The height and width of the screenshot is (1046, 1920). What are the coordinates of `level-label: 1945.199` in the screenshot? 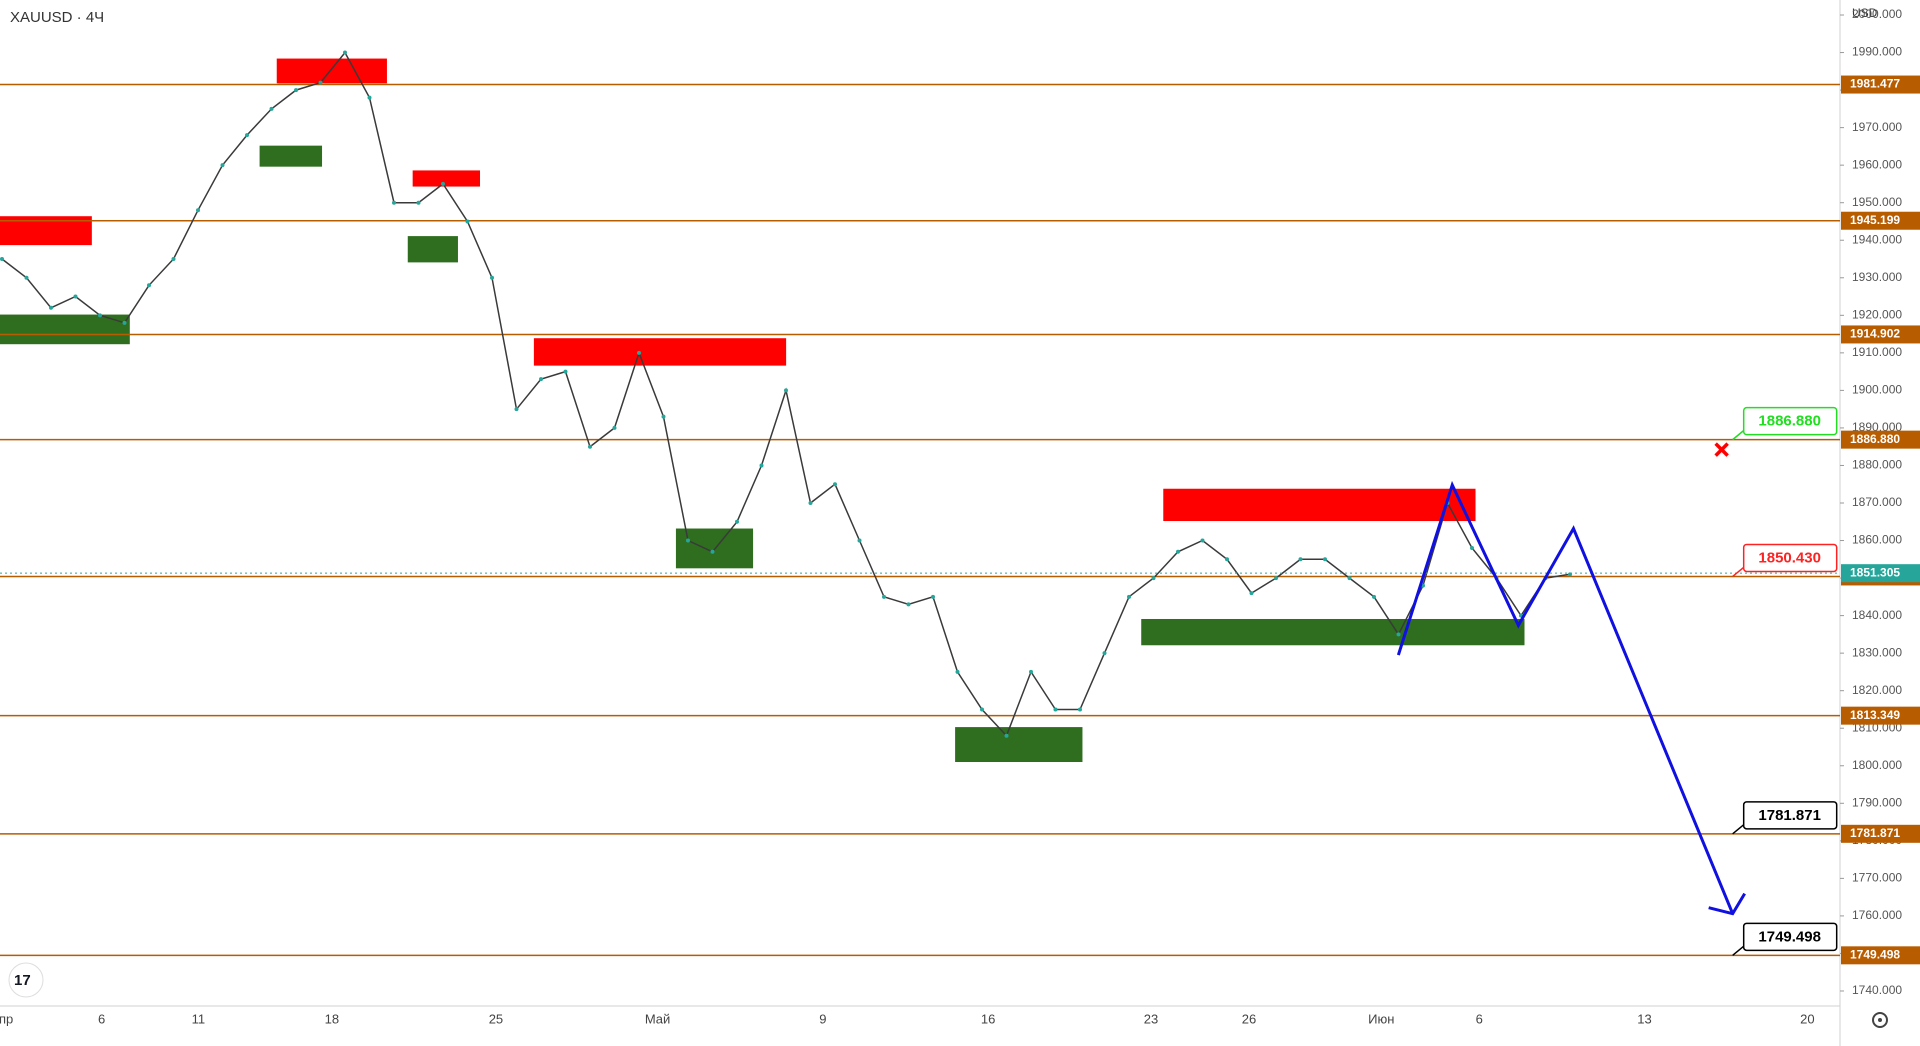 It's located at (1875, 220).